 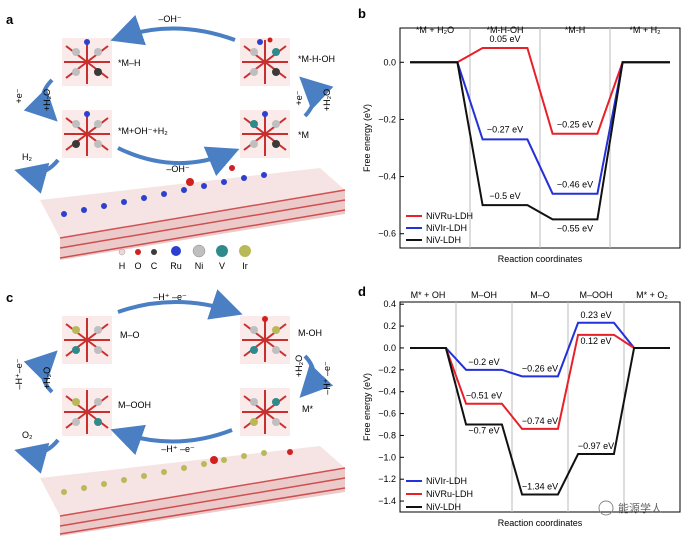 What do you see at coordinates (176, 251) in the screenshot?
I see `atom-ru-swatch` at bounding box center [176, 251].